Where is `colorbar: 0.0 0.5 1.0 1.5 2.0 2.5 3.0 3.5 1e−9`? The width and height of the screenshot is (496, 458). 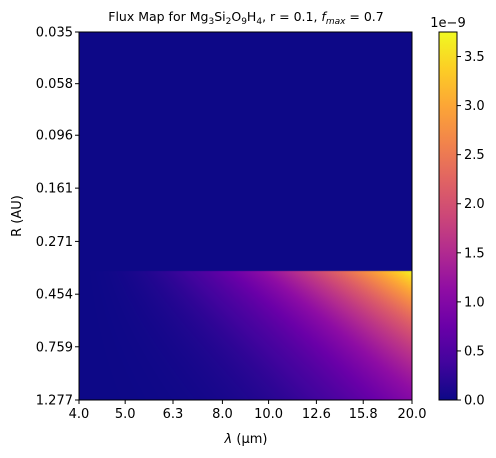
colorbar: 0.0 0.5 1.0 1.5 2.0 2.5 3.0 3.5 1e−9 is located at coordinates (457, 212).